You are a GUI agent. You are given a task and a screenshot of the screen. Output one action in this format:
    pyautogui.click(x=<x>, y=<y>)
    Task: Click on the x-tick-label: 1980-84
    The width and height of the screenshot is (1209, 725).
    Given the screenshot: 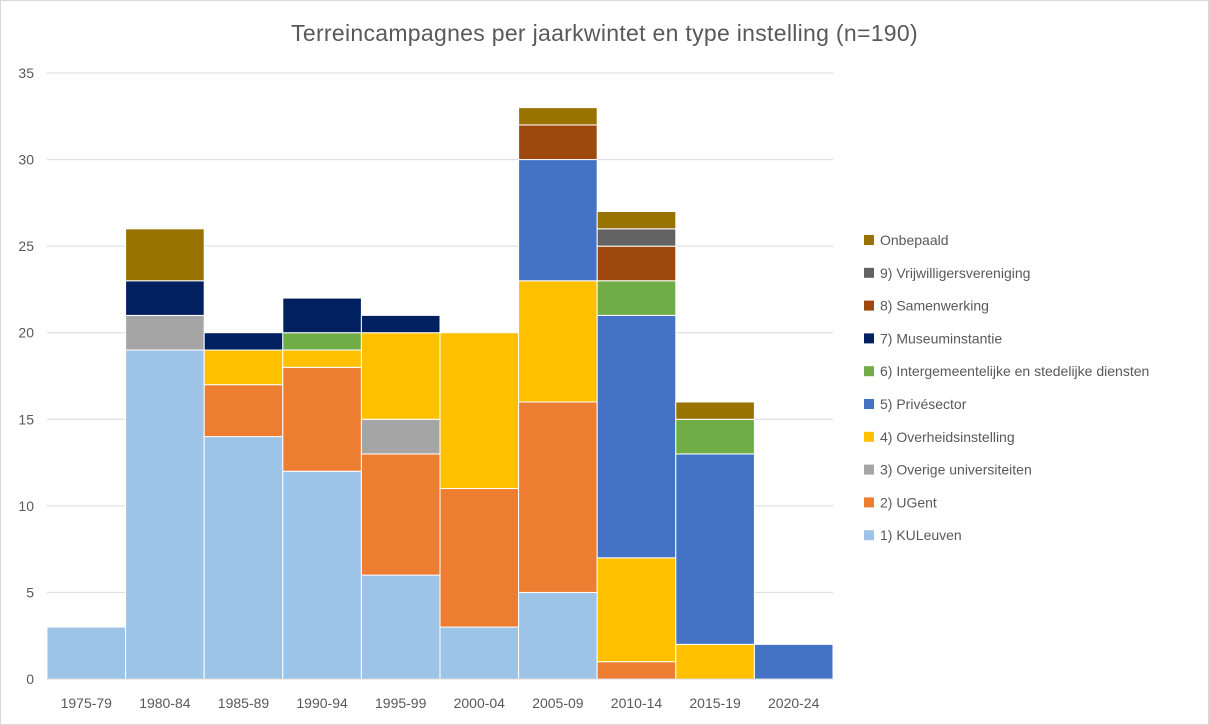 What is the action you would take?
    pyautogui.click(x=165, y=703)
    